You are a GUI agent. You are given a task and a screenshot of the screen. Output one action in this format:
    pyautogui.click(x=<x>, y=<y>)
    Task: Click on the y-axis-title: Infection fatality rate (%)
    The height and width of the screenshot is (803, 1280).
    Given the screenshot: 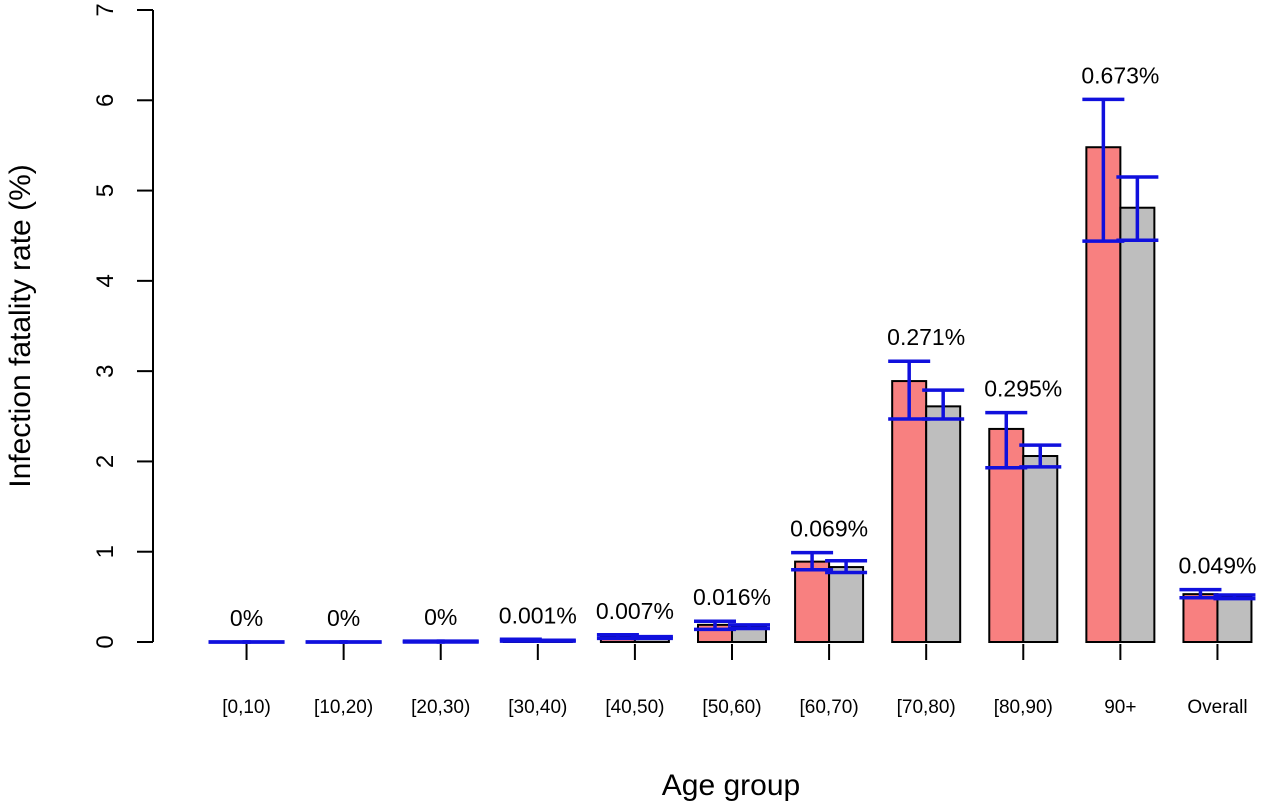 What is the action you would take?
    pyautogui.click(x=20, y=325)
    